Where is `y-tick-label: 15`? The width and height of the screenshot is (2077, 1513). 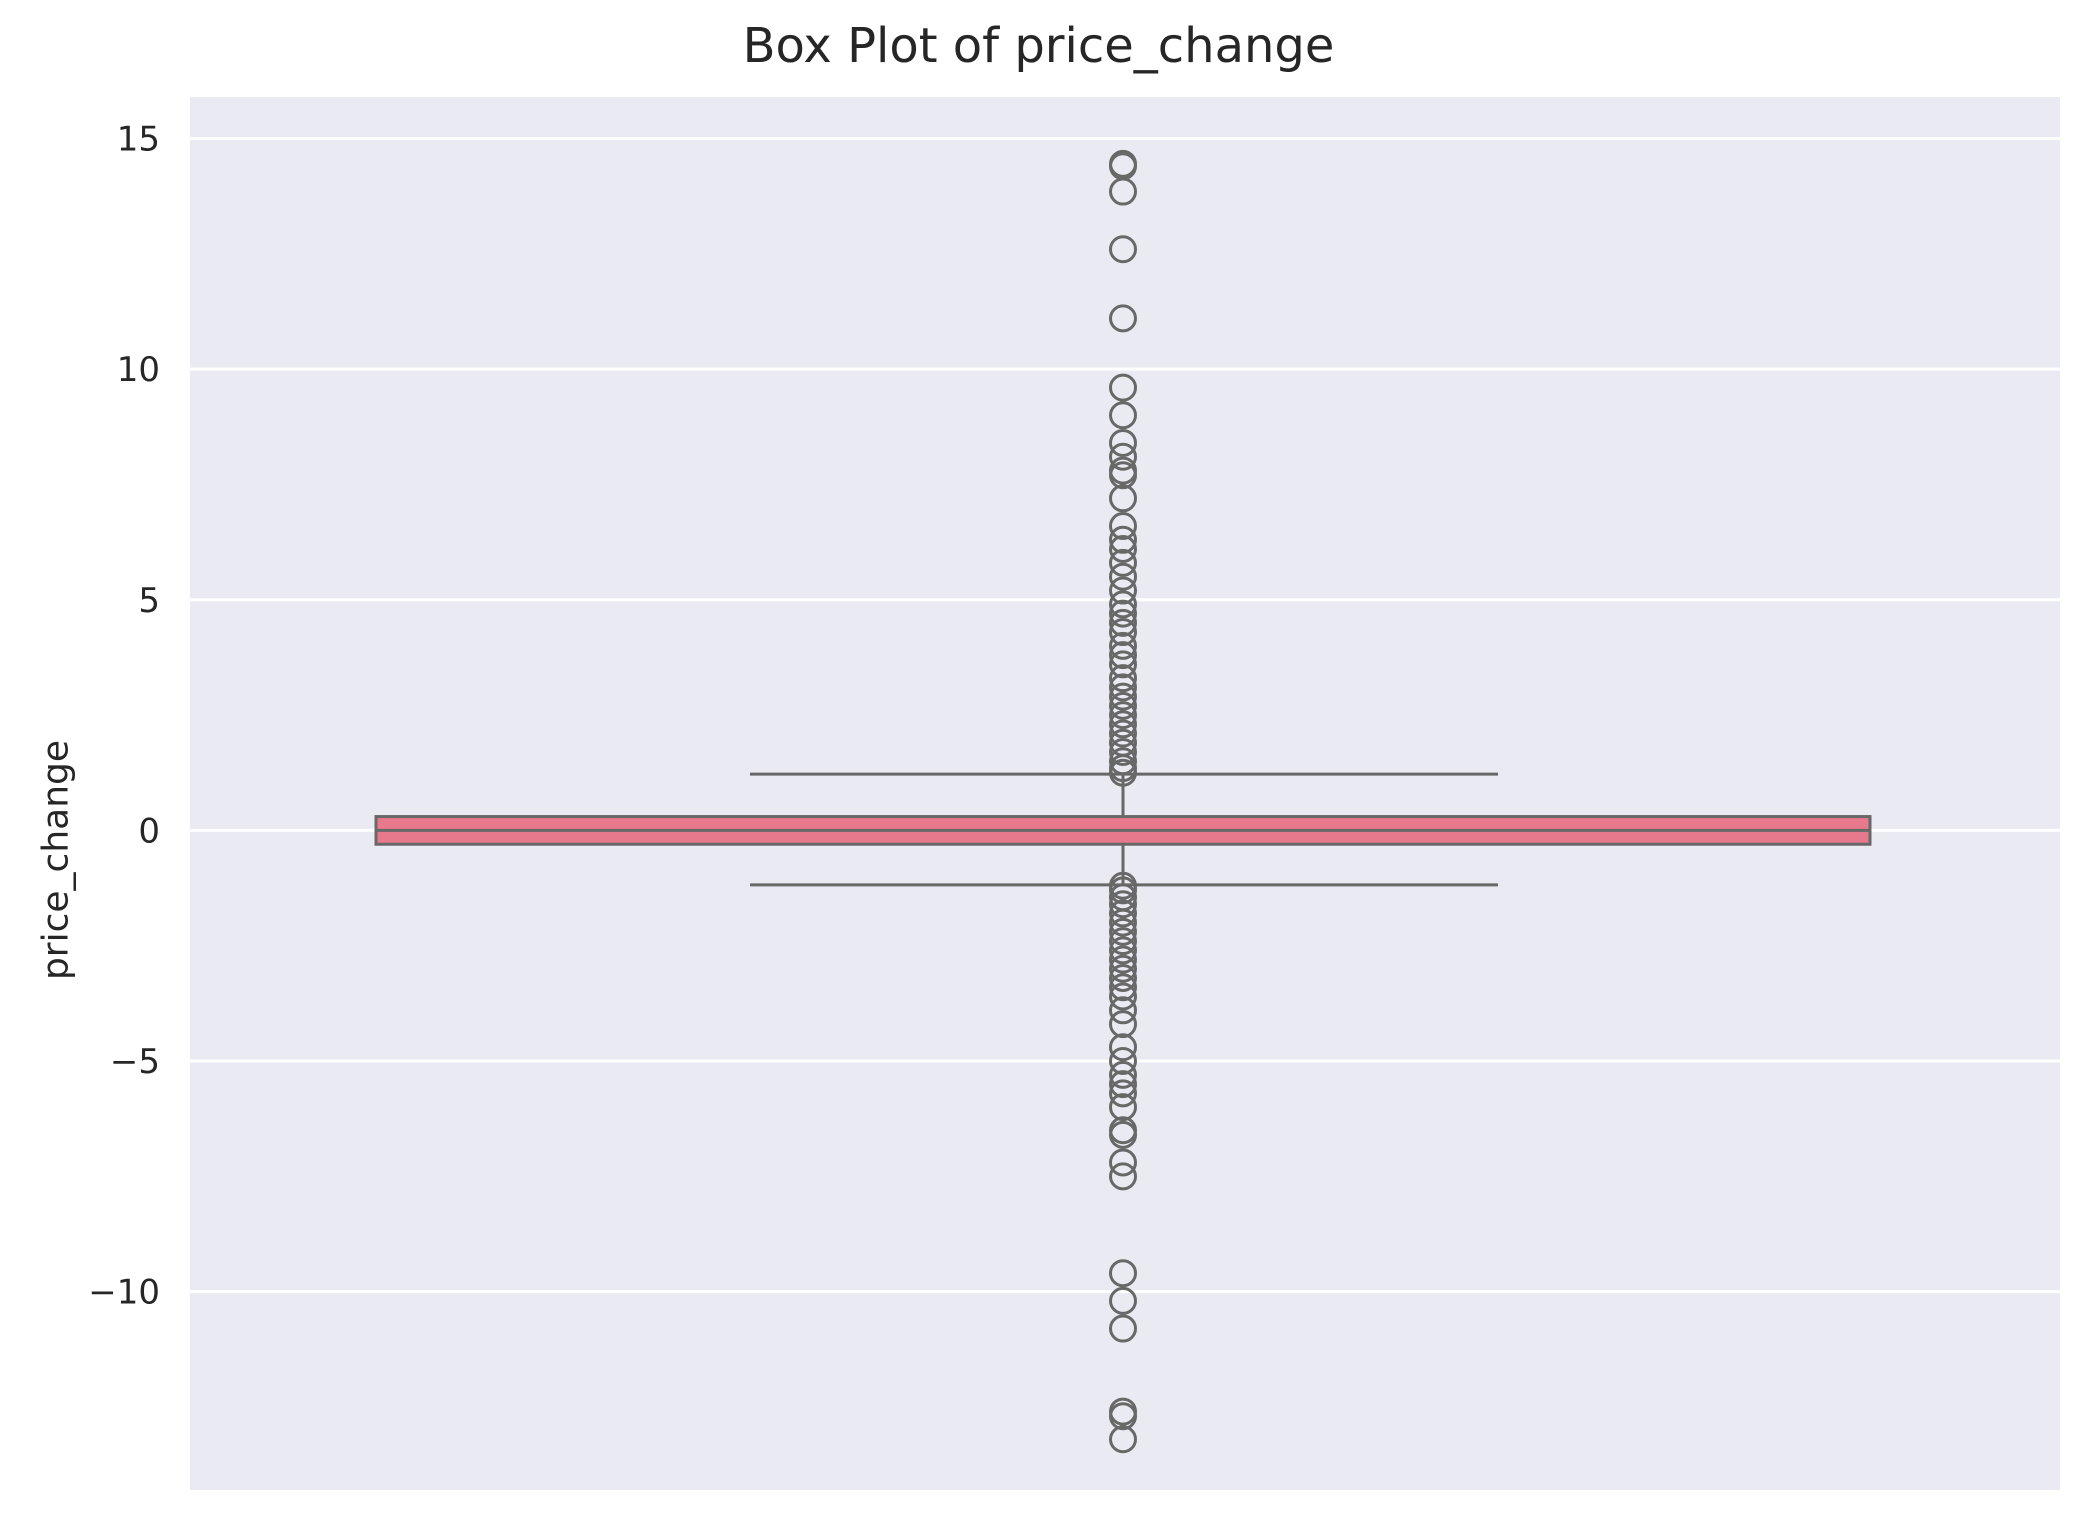 y-tick-label: 15 is located at coordinates (138, 140).